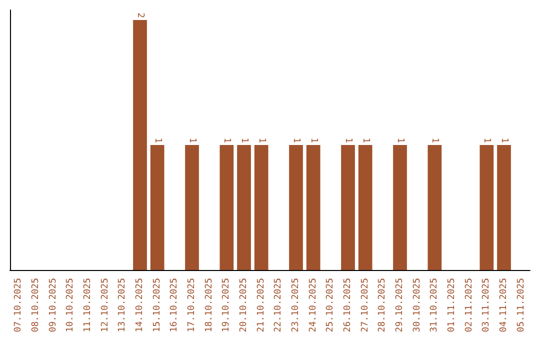 Image resolution: width=540 pixels, height=340 pixels. What do you see at coordinates (244, 305) in the screenshot?
I see `x-tick-label: 20.10.2025` at bounding box center [244, 305].